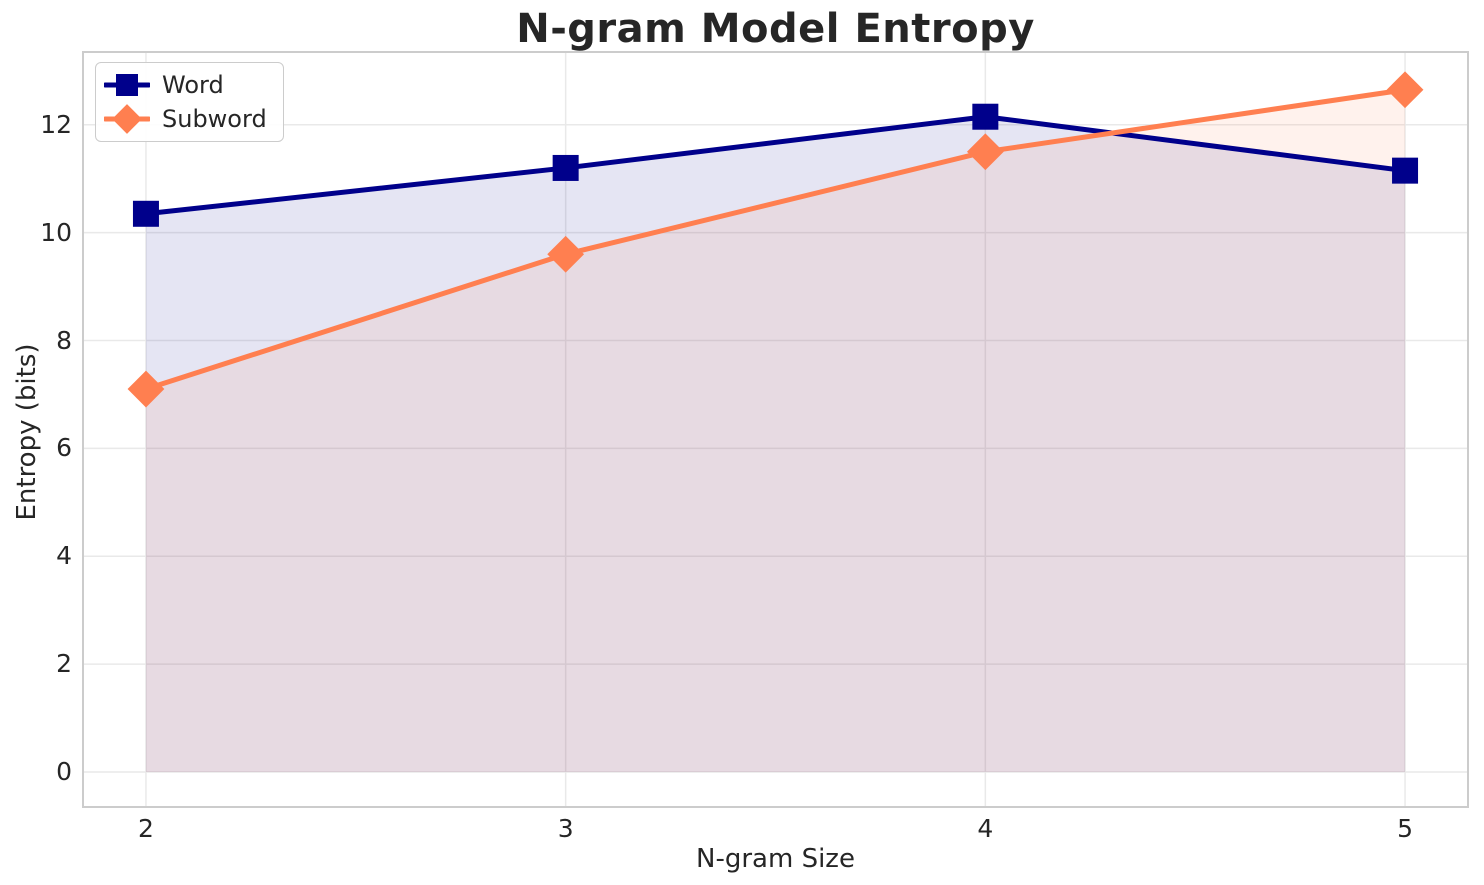  Describe the element at coordinates (127, 85) in the screenshot. I see `word-legend-marker-icon` at that location.